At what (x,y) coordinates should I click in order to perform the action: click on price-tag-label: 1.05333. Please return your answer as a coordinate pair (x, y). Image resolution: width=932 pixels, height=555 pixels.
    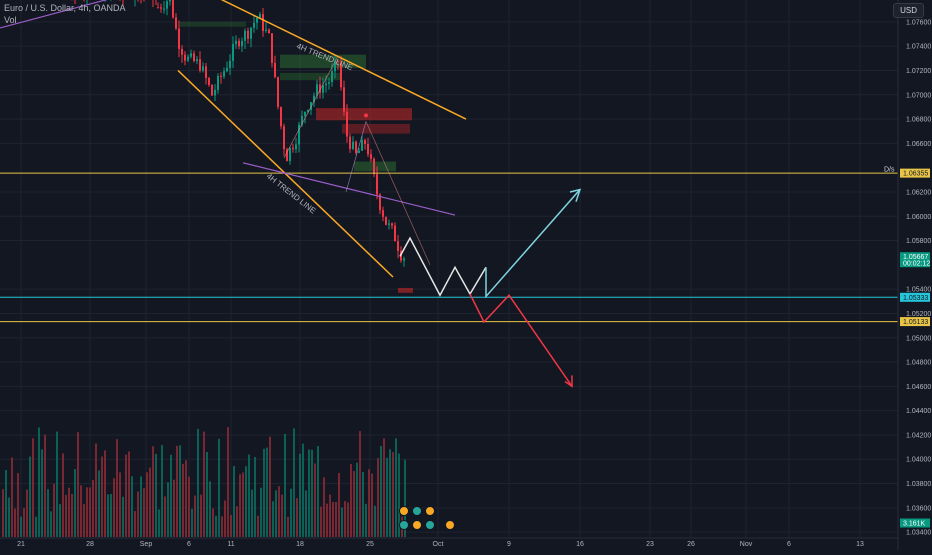
    Looking at the image, I should click on (915, 298).